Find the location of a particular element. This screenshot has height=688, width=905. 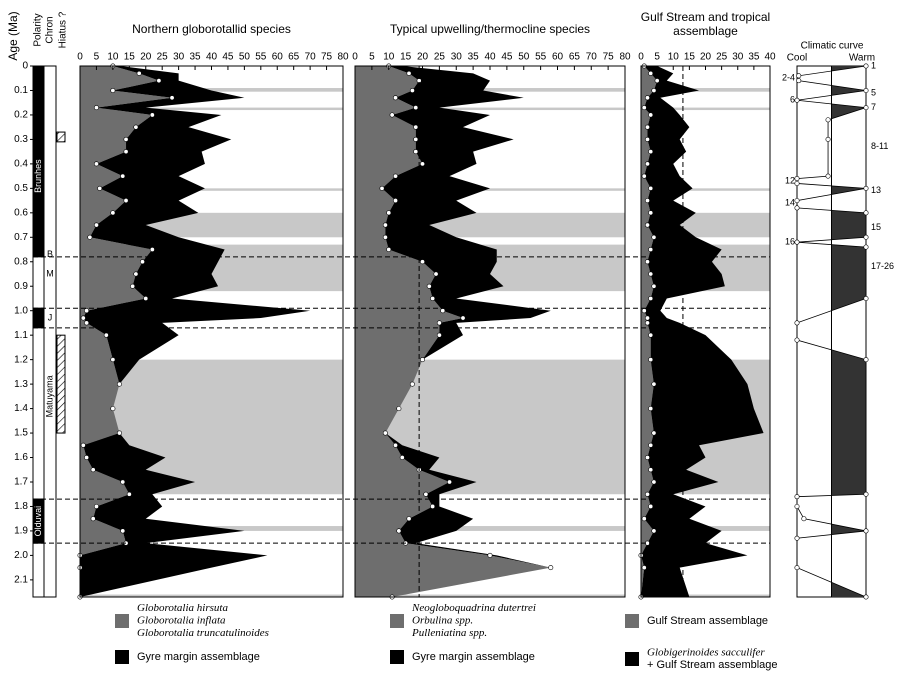

y-tick-label: 0.7 is located at coordinates (21, 237).